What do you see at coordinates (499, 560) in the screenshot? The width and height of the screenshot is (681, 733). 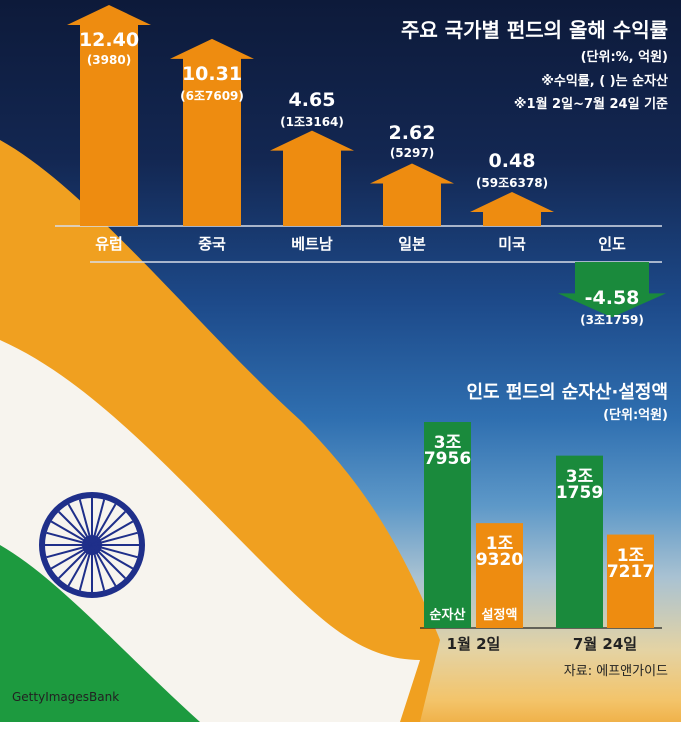 I see `bar-value-label: 9320` at bounding box center [499, 560].